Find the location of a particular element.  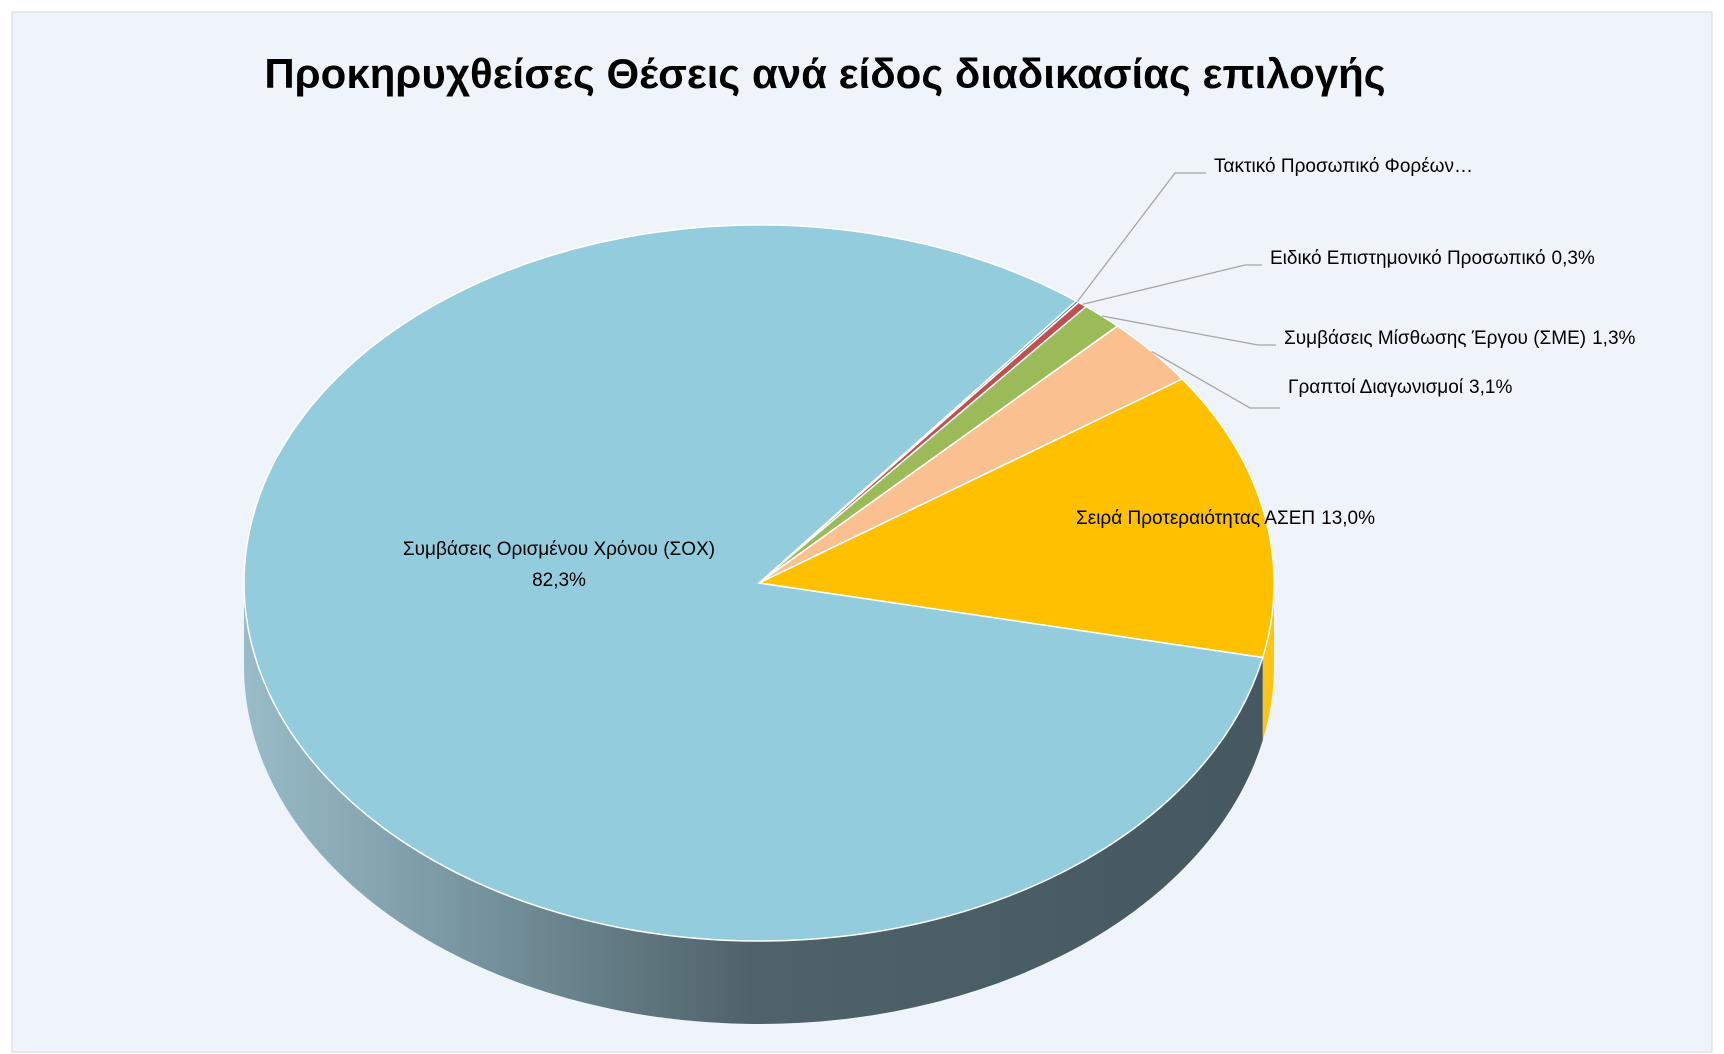

label-value: 0,3% is located at coordinates (1573, 258).